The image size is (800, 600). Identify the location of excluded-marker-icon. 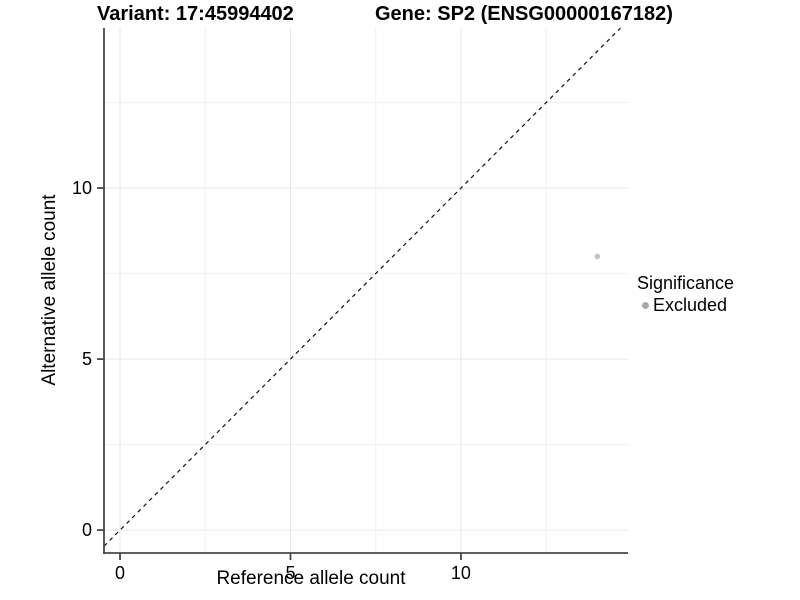
(645, 305).